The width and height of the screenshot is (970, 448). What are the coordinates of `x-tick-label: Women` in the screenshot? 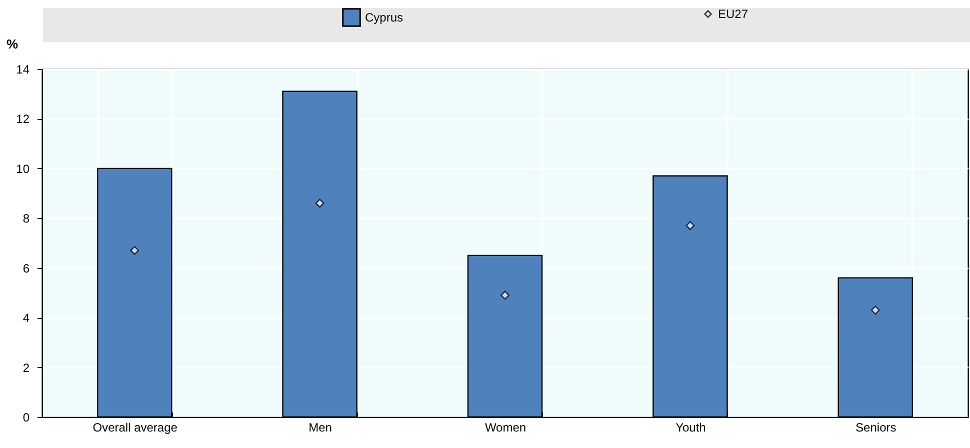 It's located at (505, 427).